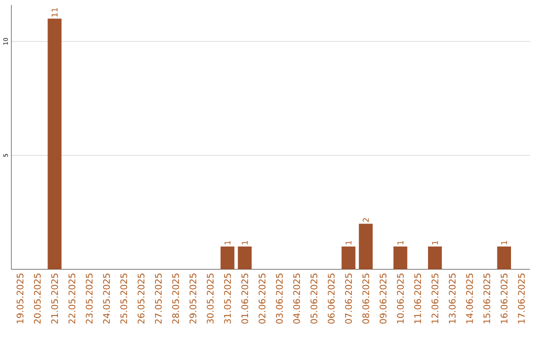 This screenshot has height=339, width=540. What do you see at coordinates (72, 299) in the screenshot?
I see `x-tick-label: 22.05.2025` at bounding box center [72, 299].